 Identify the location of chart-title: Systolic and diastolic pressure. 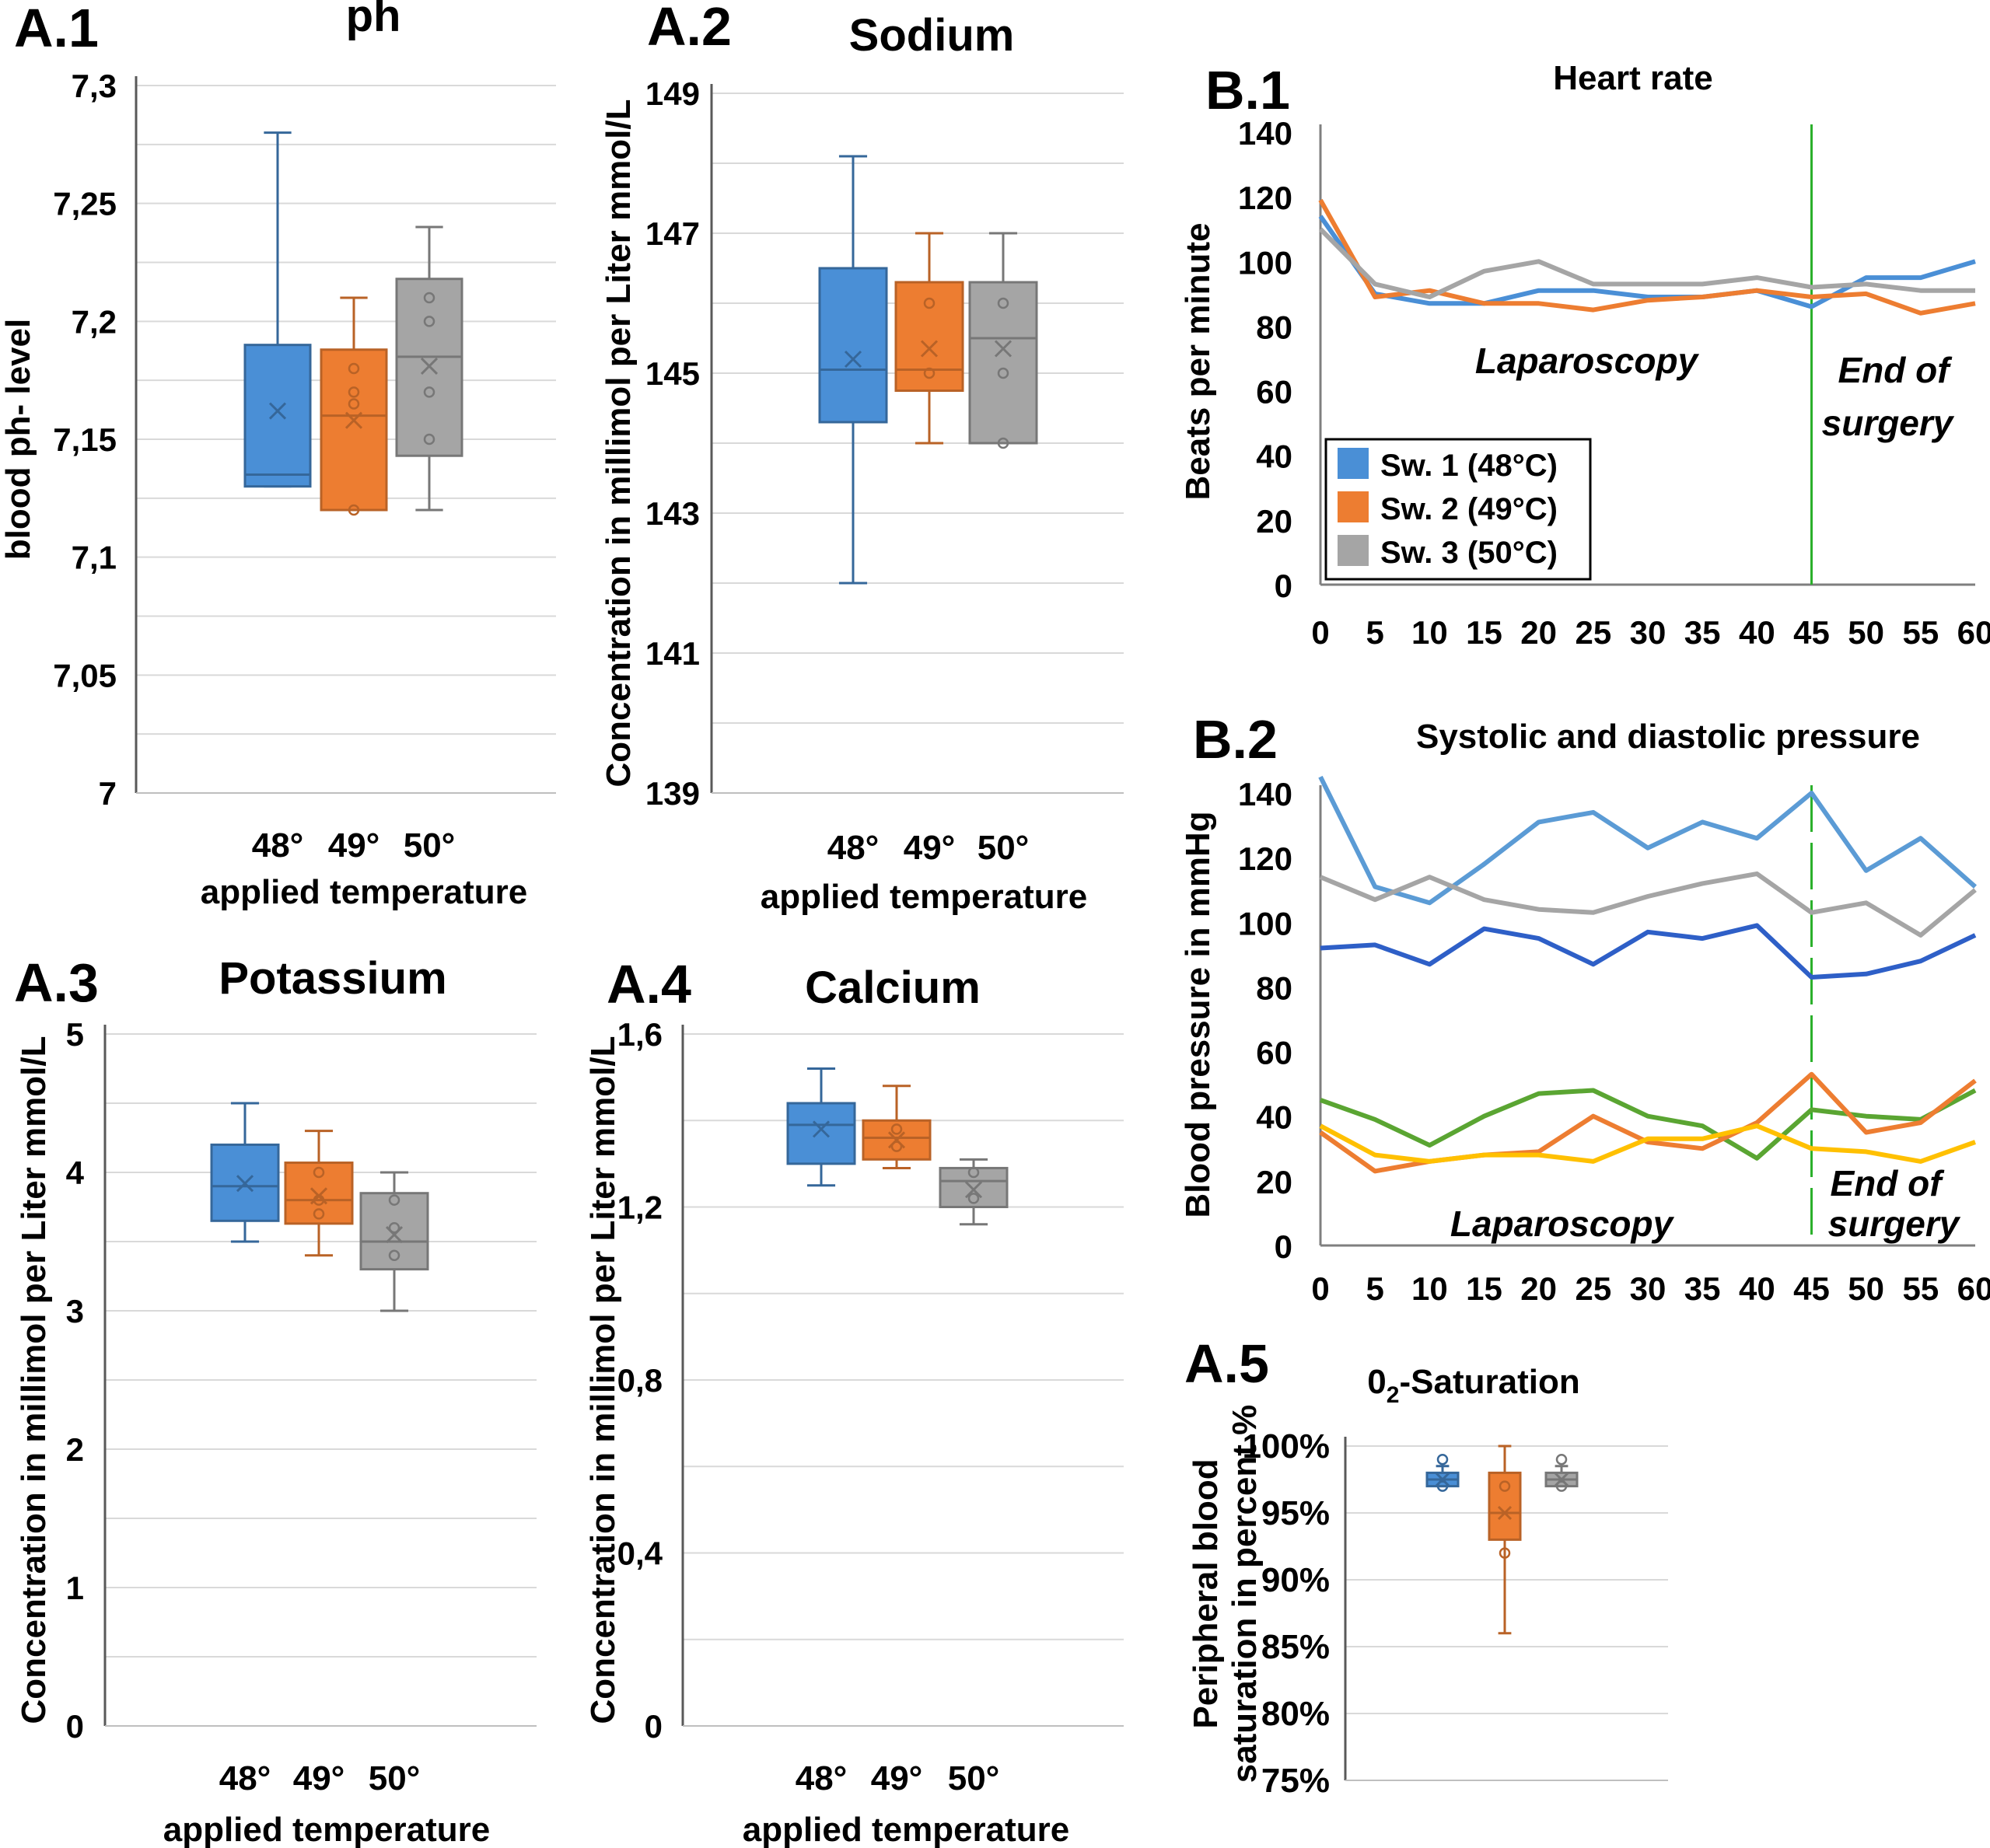
(1668, 737).